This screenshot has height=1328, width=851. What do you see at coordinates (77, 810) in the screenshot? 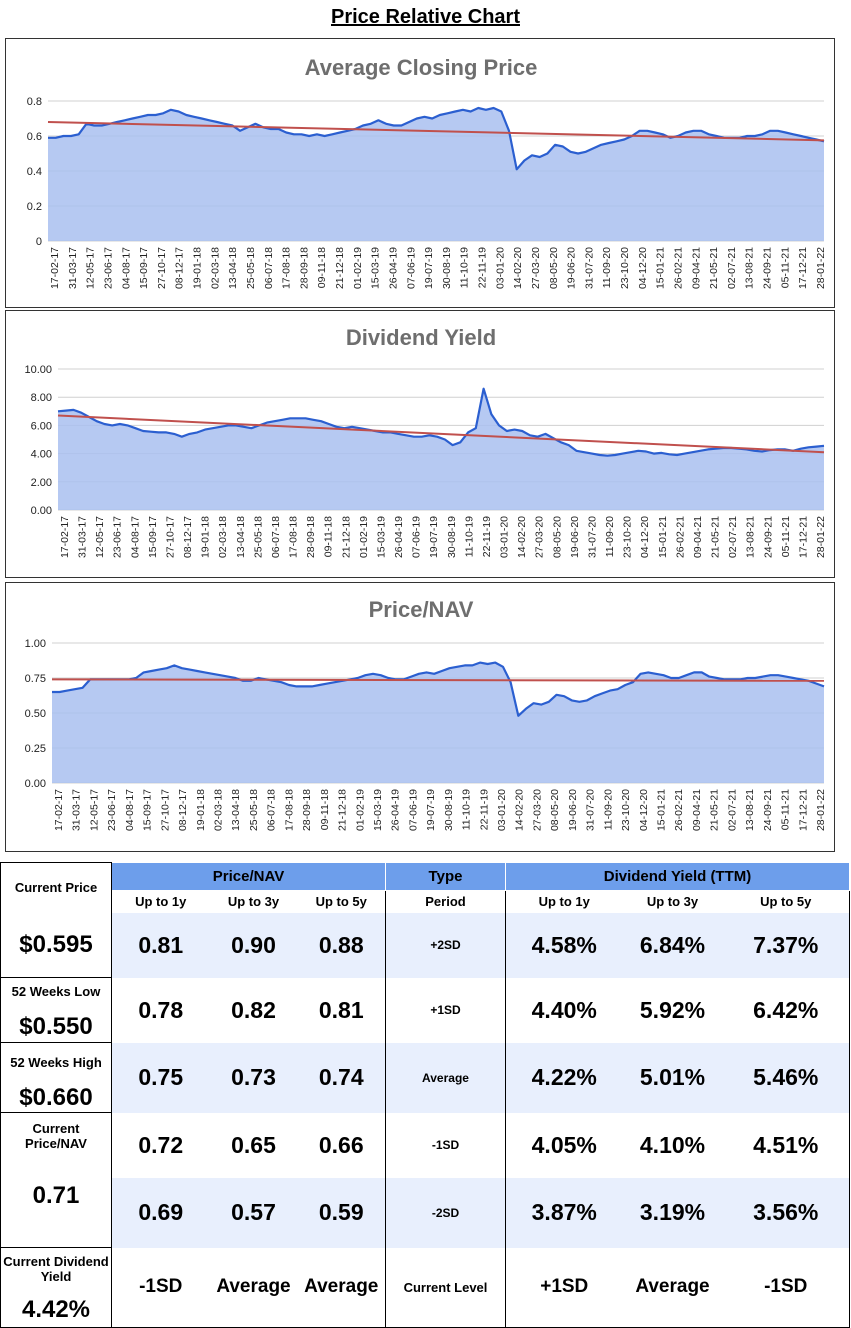
I see `x-tick-label: 31-03-17` at bounding box center [77, 810].